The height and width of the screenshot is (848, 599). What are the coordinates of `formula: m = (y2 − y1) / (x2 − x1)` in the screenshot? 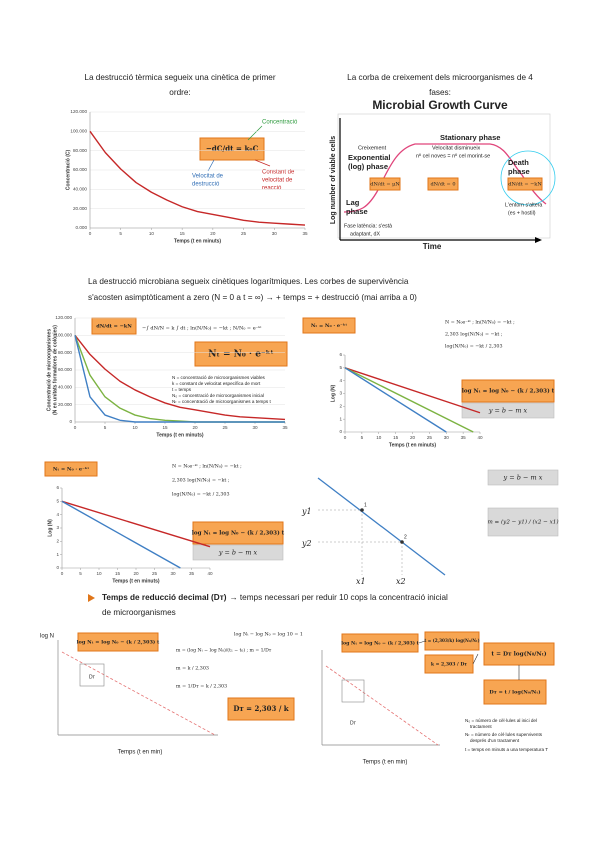 It's located at (522, 522).